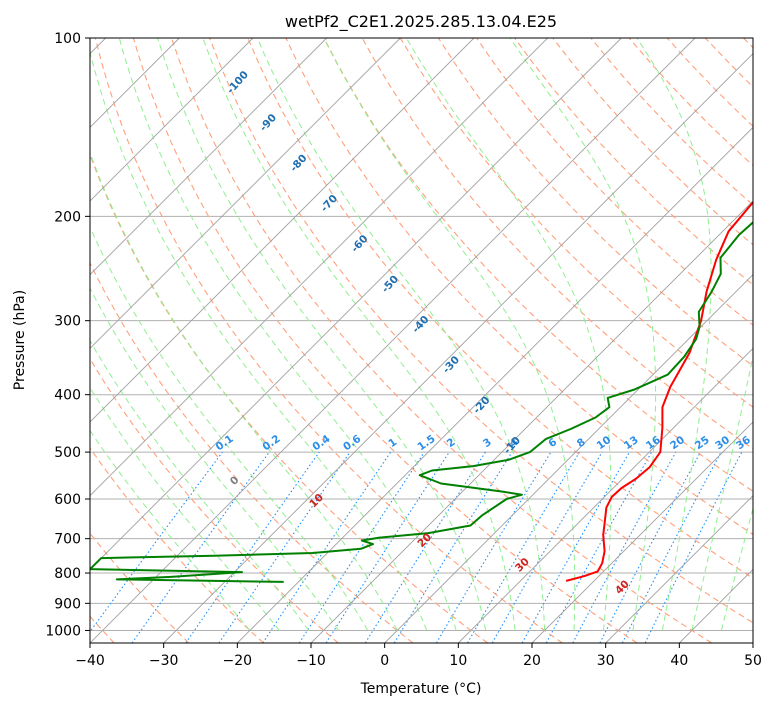 The height and width of the screenshot is (708, 775). Describe the element at coordinates (606, 661) in the screenshot. I see `x-tick-label: 30` at that location.